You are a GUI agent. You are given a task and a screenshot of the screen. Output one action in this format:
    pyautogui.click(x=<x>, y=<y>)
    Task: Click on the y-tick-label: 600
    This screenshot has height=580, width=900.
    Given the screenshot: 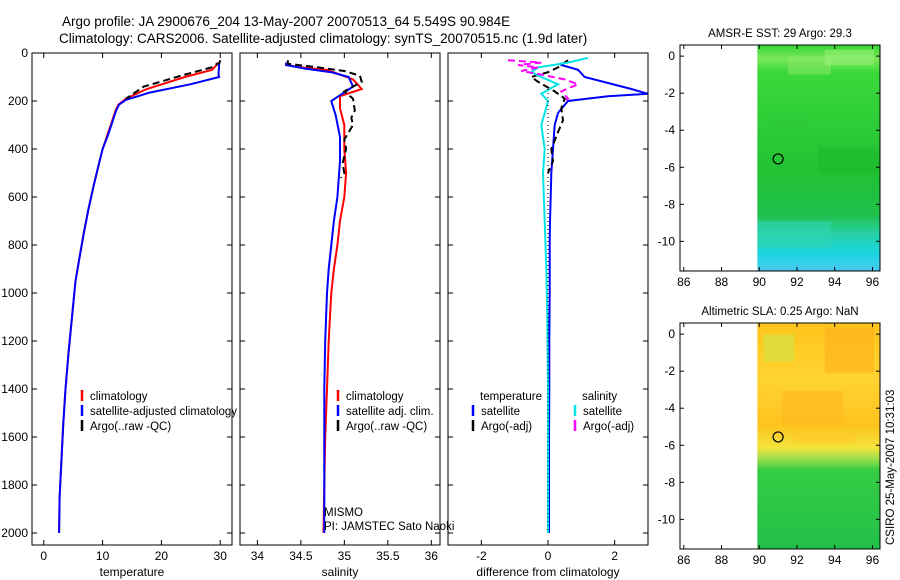 What is the action you would take?
    pyautogui.click(x=18, y=197)
    